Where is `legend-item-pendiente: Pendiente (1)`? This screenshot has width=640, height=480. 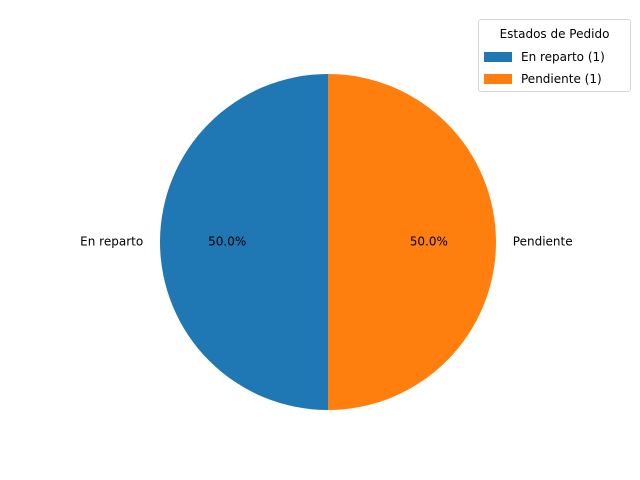 legend-item-pendiente: Pendiente (1) is located at coordinates (543, 78).